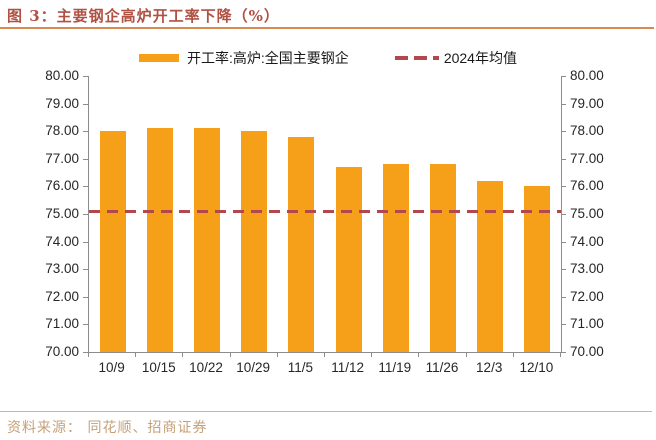 The width and height of the screenshot is (656, 440). I want to click on dashed-line-swatch-icon, so click(416, 58).